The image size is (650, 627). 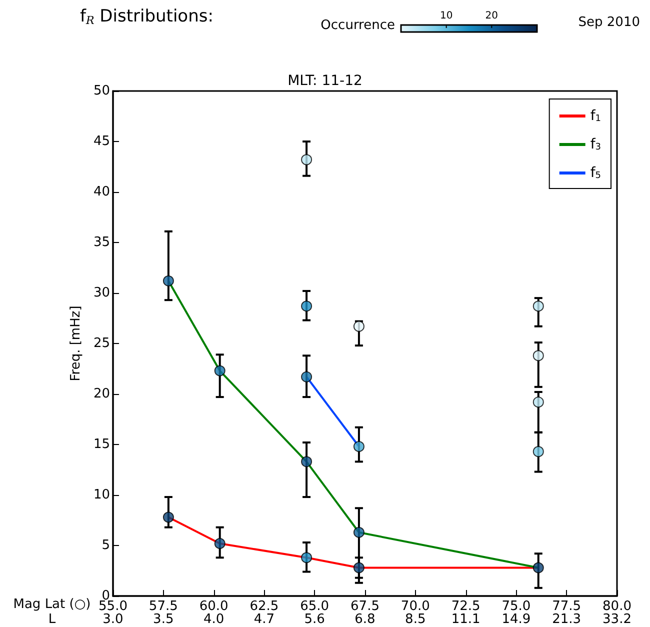 I want to click on x-tick-label: 75.0, so click(x=516, y=606).